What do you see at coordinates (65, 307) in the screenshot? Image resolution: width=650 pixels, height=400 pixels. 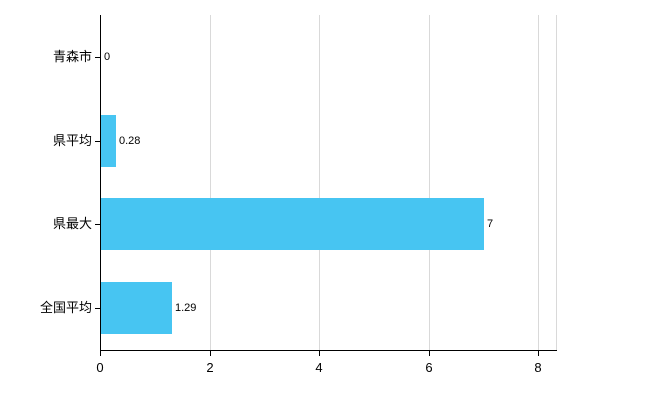 I see `category-label: 全国平均` at bounding box center [65, 307].